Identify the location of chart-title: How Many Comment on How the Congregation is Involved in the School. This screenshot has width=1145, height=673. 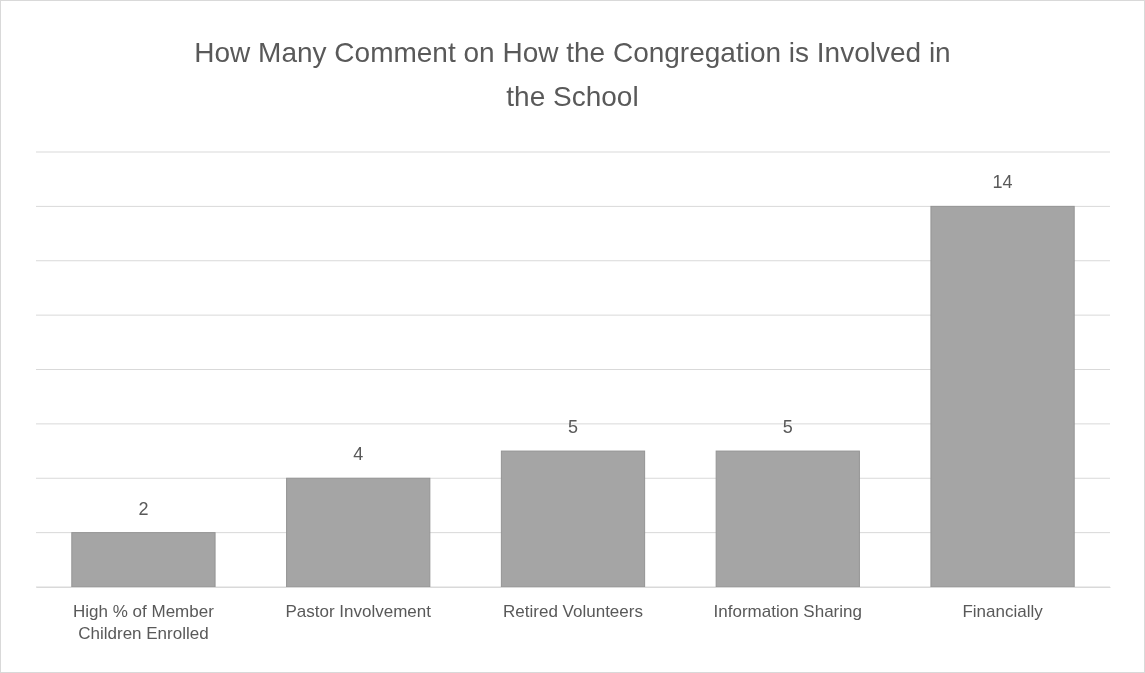
(572, 74).